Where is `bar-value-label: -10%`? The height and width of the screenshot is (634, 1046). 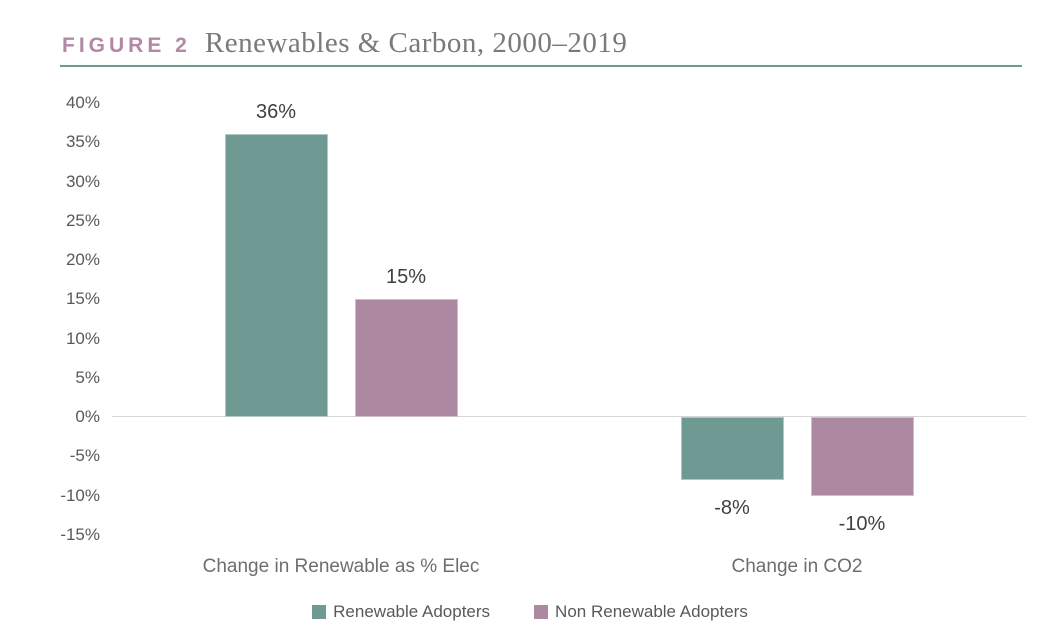
bar-value-label: -10% is located at coordinates (862, 523).